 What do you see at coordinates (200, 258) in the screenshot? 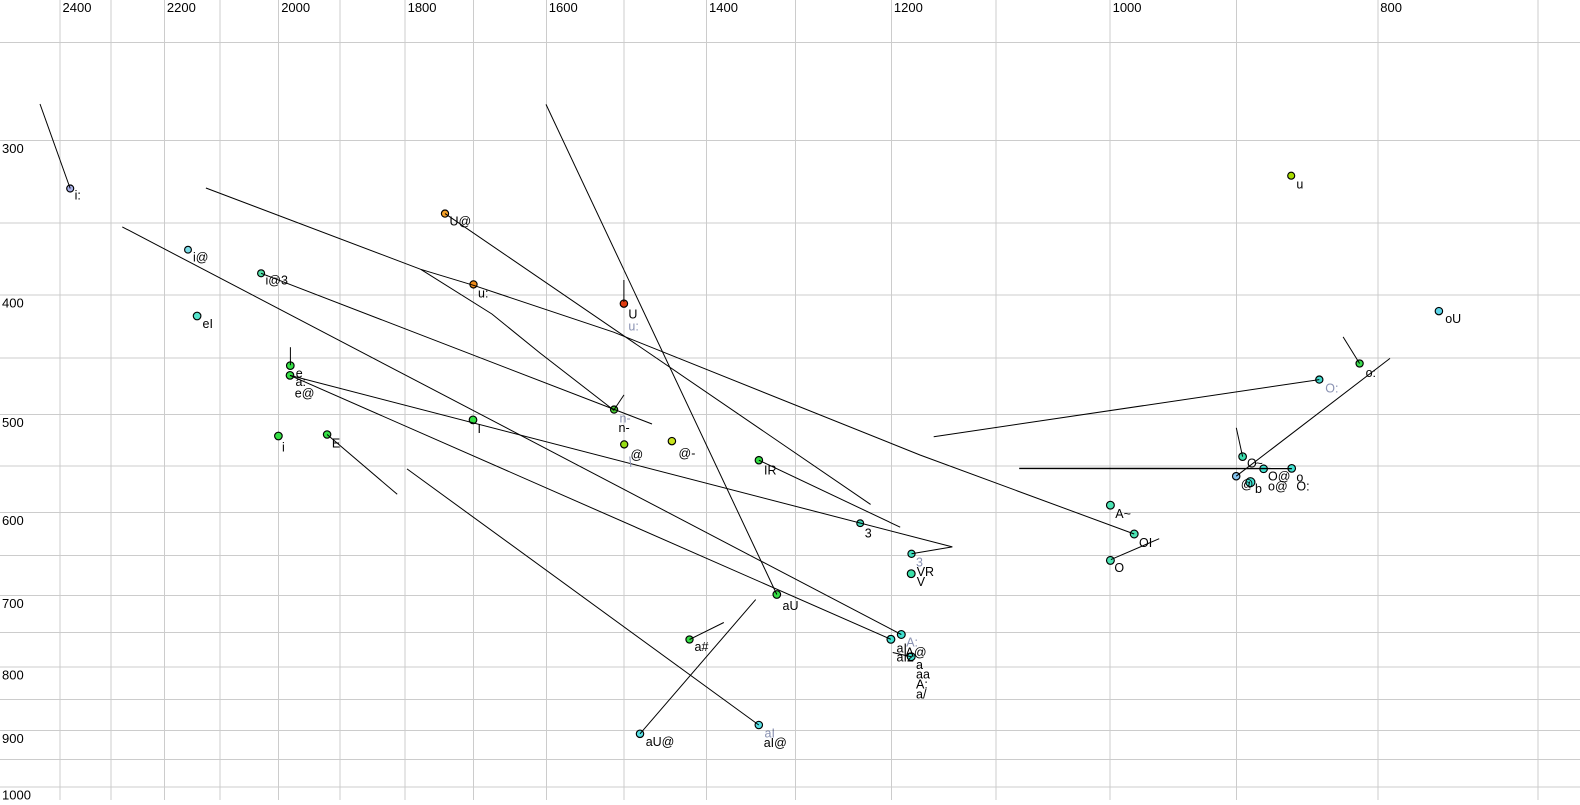
I see `svg-text: i@` at bounding box center [200, 258].